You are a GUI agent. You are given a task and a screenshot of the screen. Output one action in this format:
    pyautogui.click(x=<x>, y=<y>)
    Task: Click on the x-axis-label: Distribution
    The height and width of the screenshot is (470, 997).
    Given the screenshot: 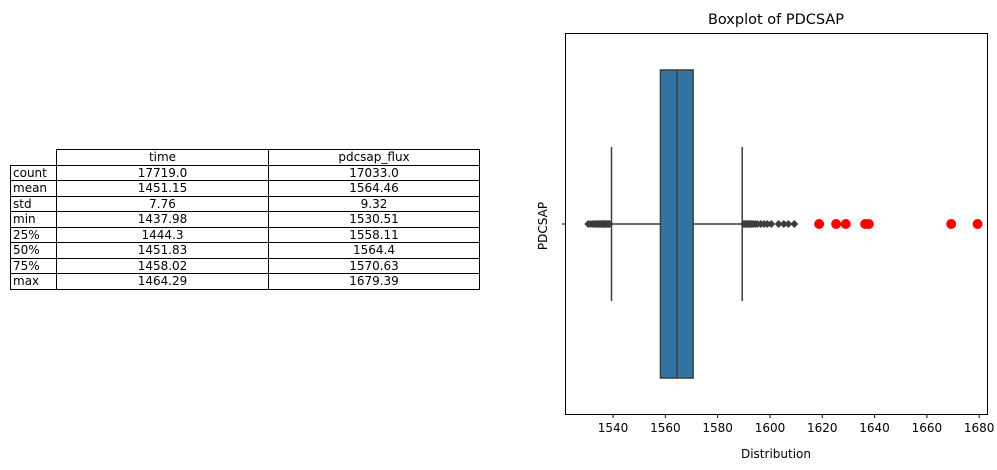 What is the action you would take?
    pyautogui.click(x=776, y=454)
    